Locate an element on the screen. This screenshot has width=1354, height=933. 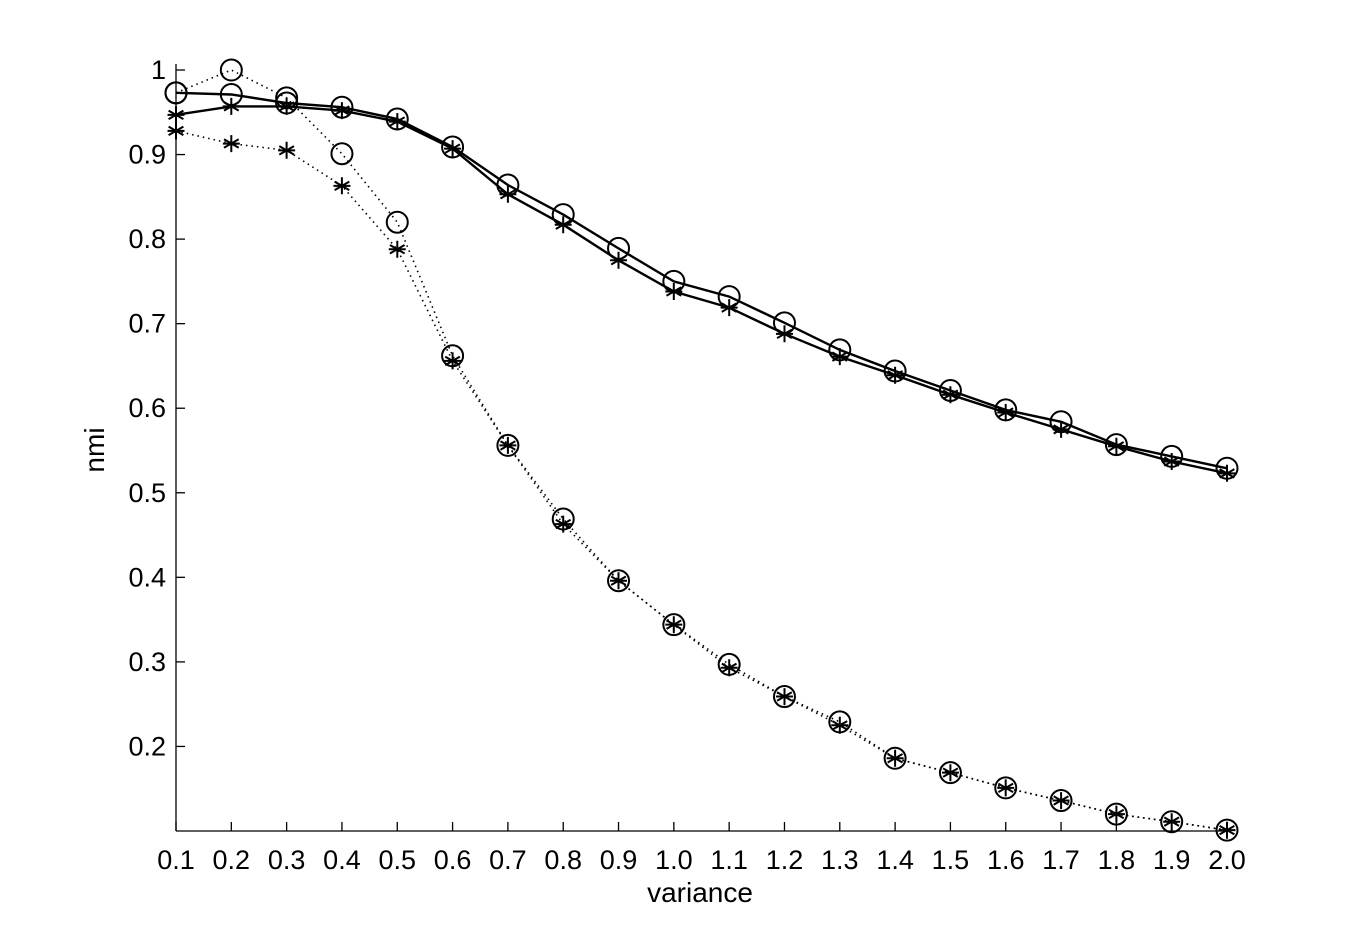
x-tick-label: 0.3 is located at coordinates (287, 860).